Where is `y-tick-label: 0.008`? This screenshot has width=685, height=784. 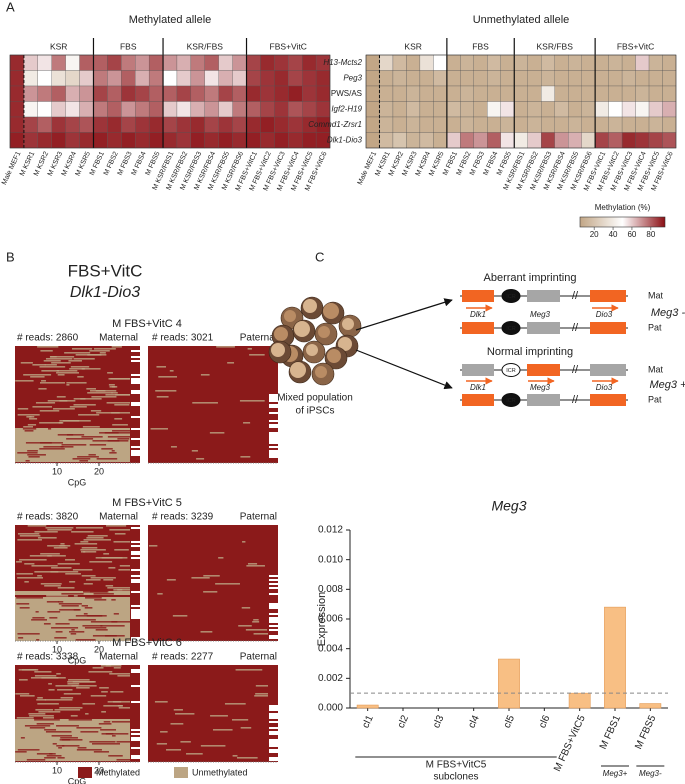
y-tick-label: 0.008 is located at coordinates (330, 589).